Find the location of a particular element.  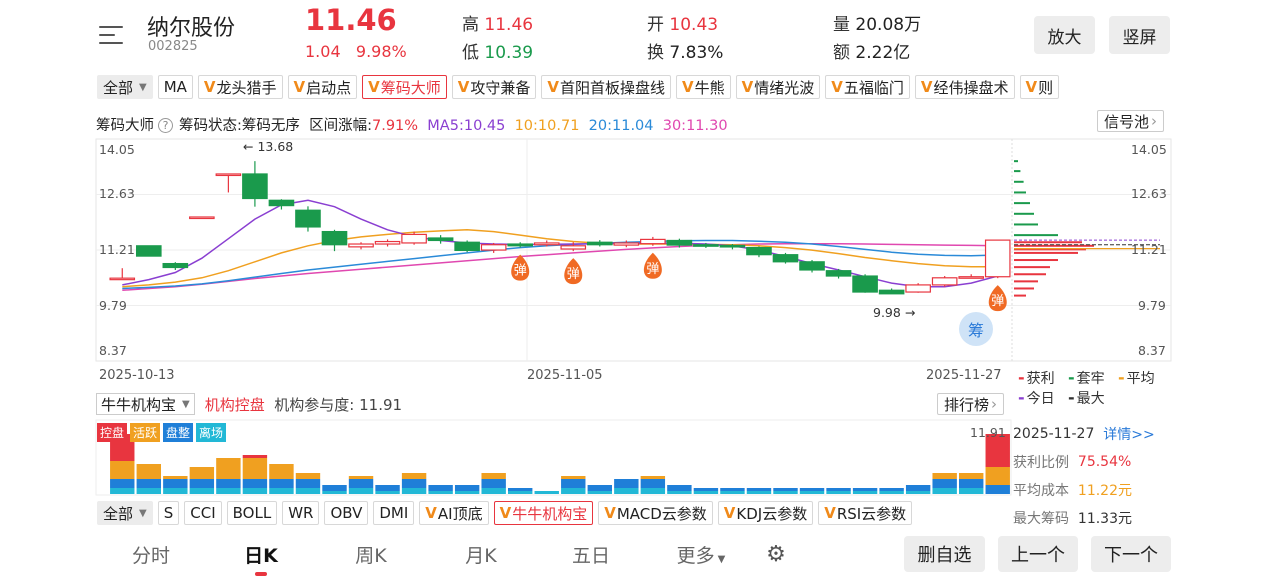

chevron-right-icon: › is located at coordinates (1154, 121).